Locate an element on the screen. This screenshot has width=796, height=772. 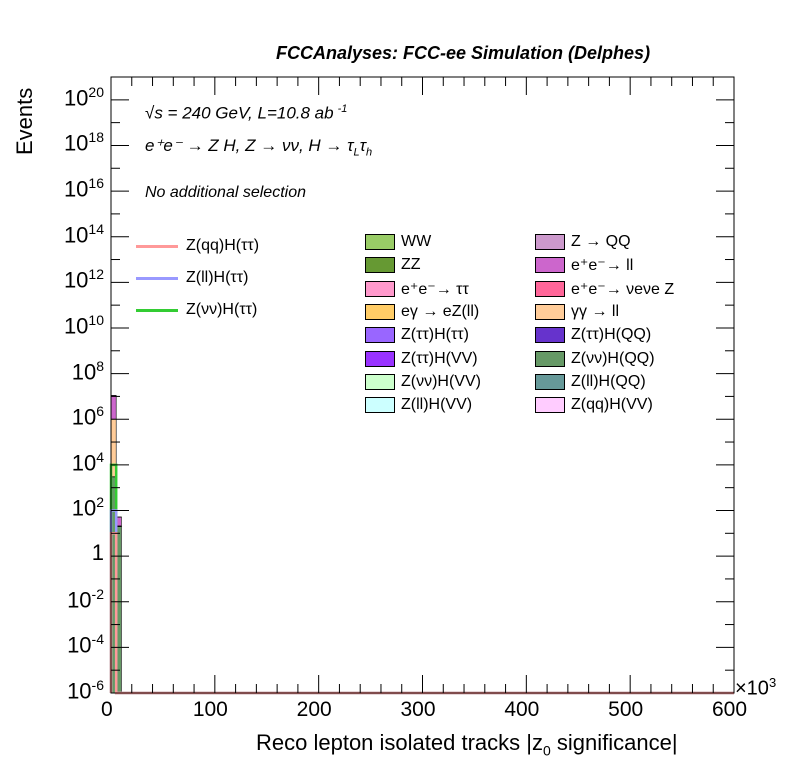
x-tick-label: 400 is located at coordinates (522, 709).